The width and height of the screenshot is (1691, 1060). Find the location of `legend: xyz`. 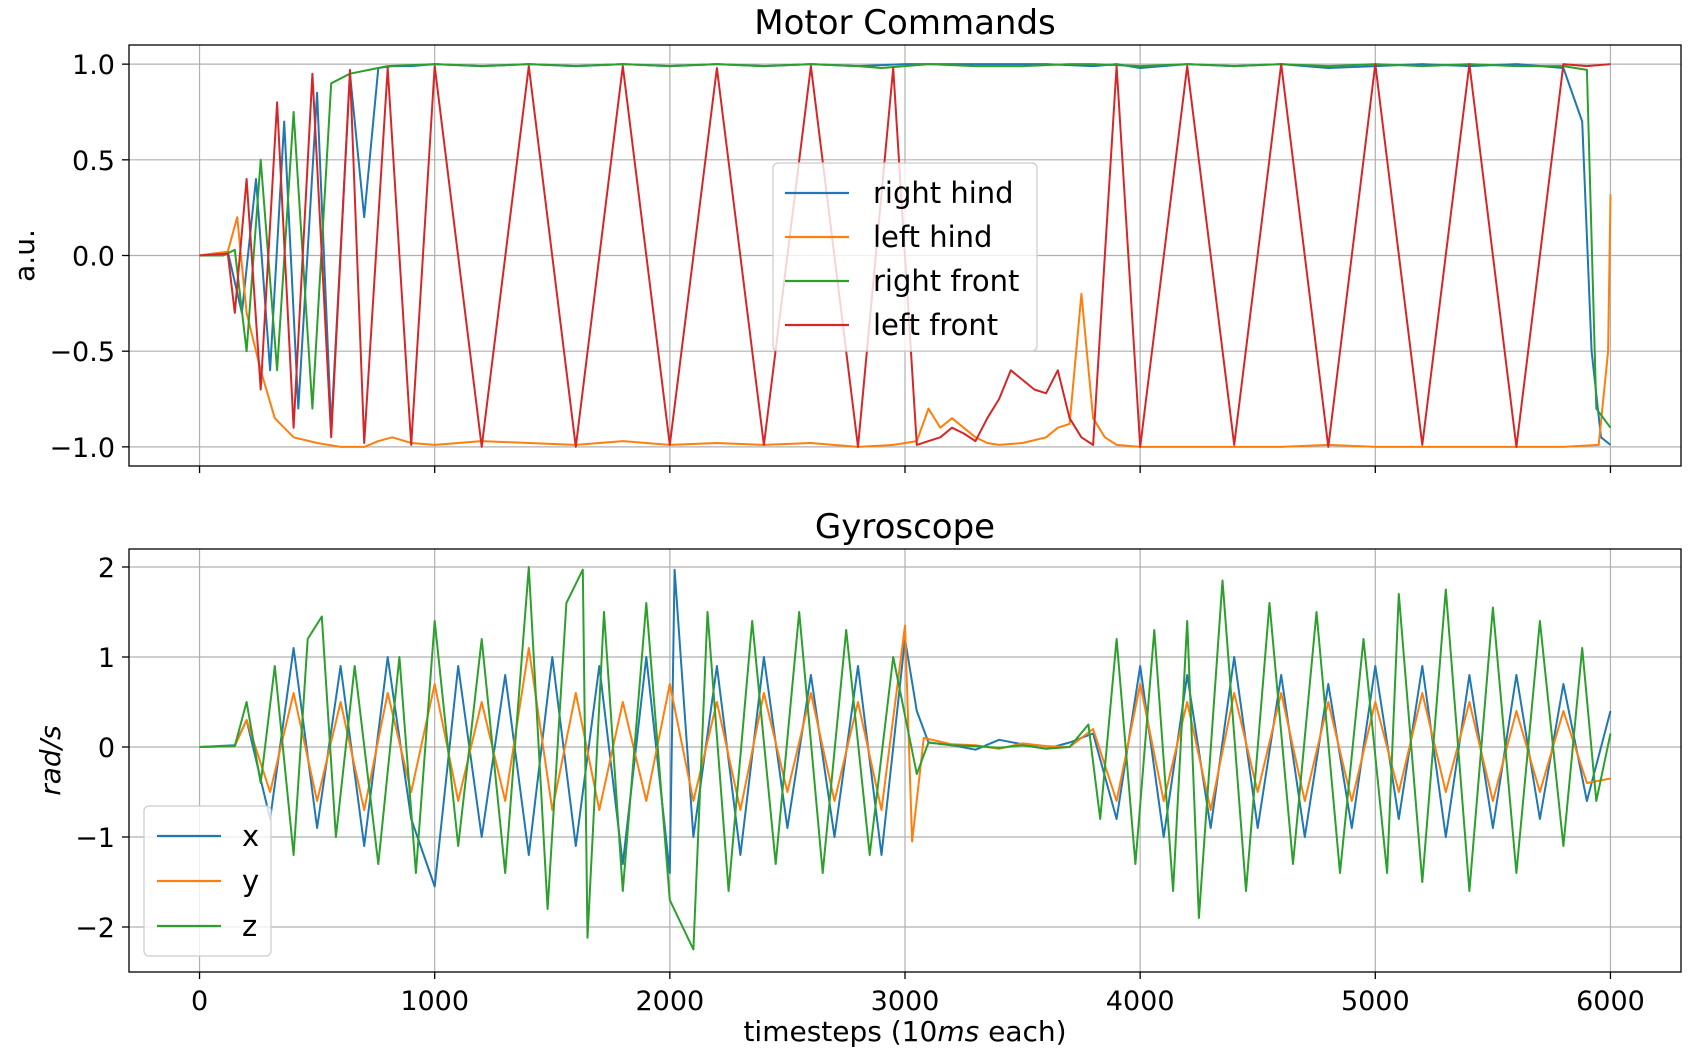

legend: xyz is located at coordinates (207, 881).